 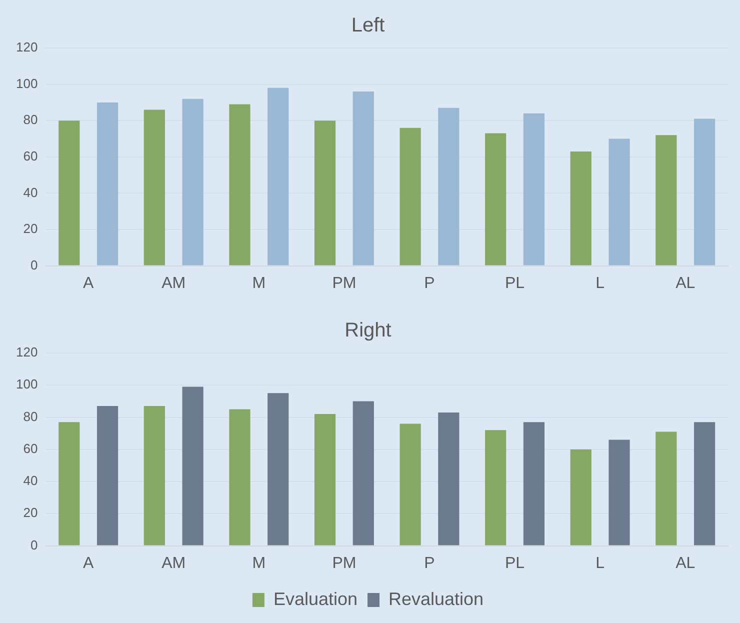 What do you see at coordinates (368, 331) in the screenshot?
I see `chart-title: Right` at bounding box center [368, 331].